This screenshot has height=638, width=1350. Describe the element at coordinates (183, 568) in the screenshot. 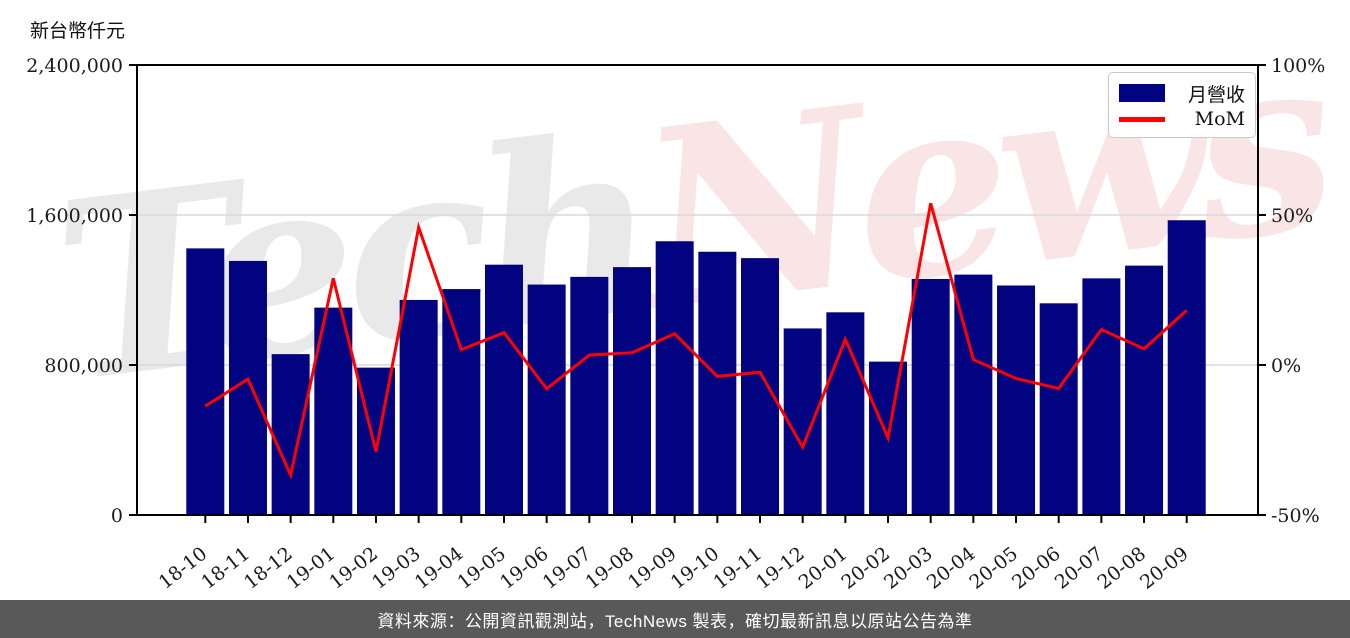

I see `x-axis-label-18-10: 18-10` at that location.